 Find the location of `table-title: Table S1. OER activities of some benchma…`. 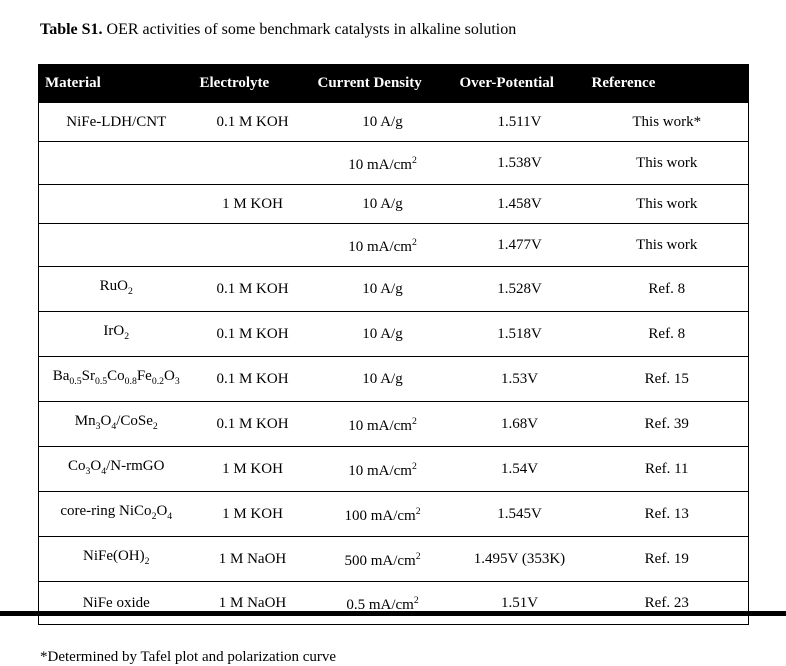

table-title: Table S1. OER activities of some benchma… is located at coordinates (394, 30).